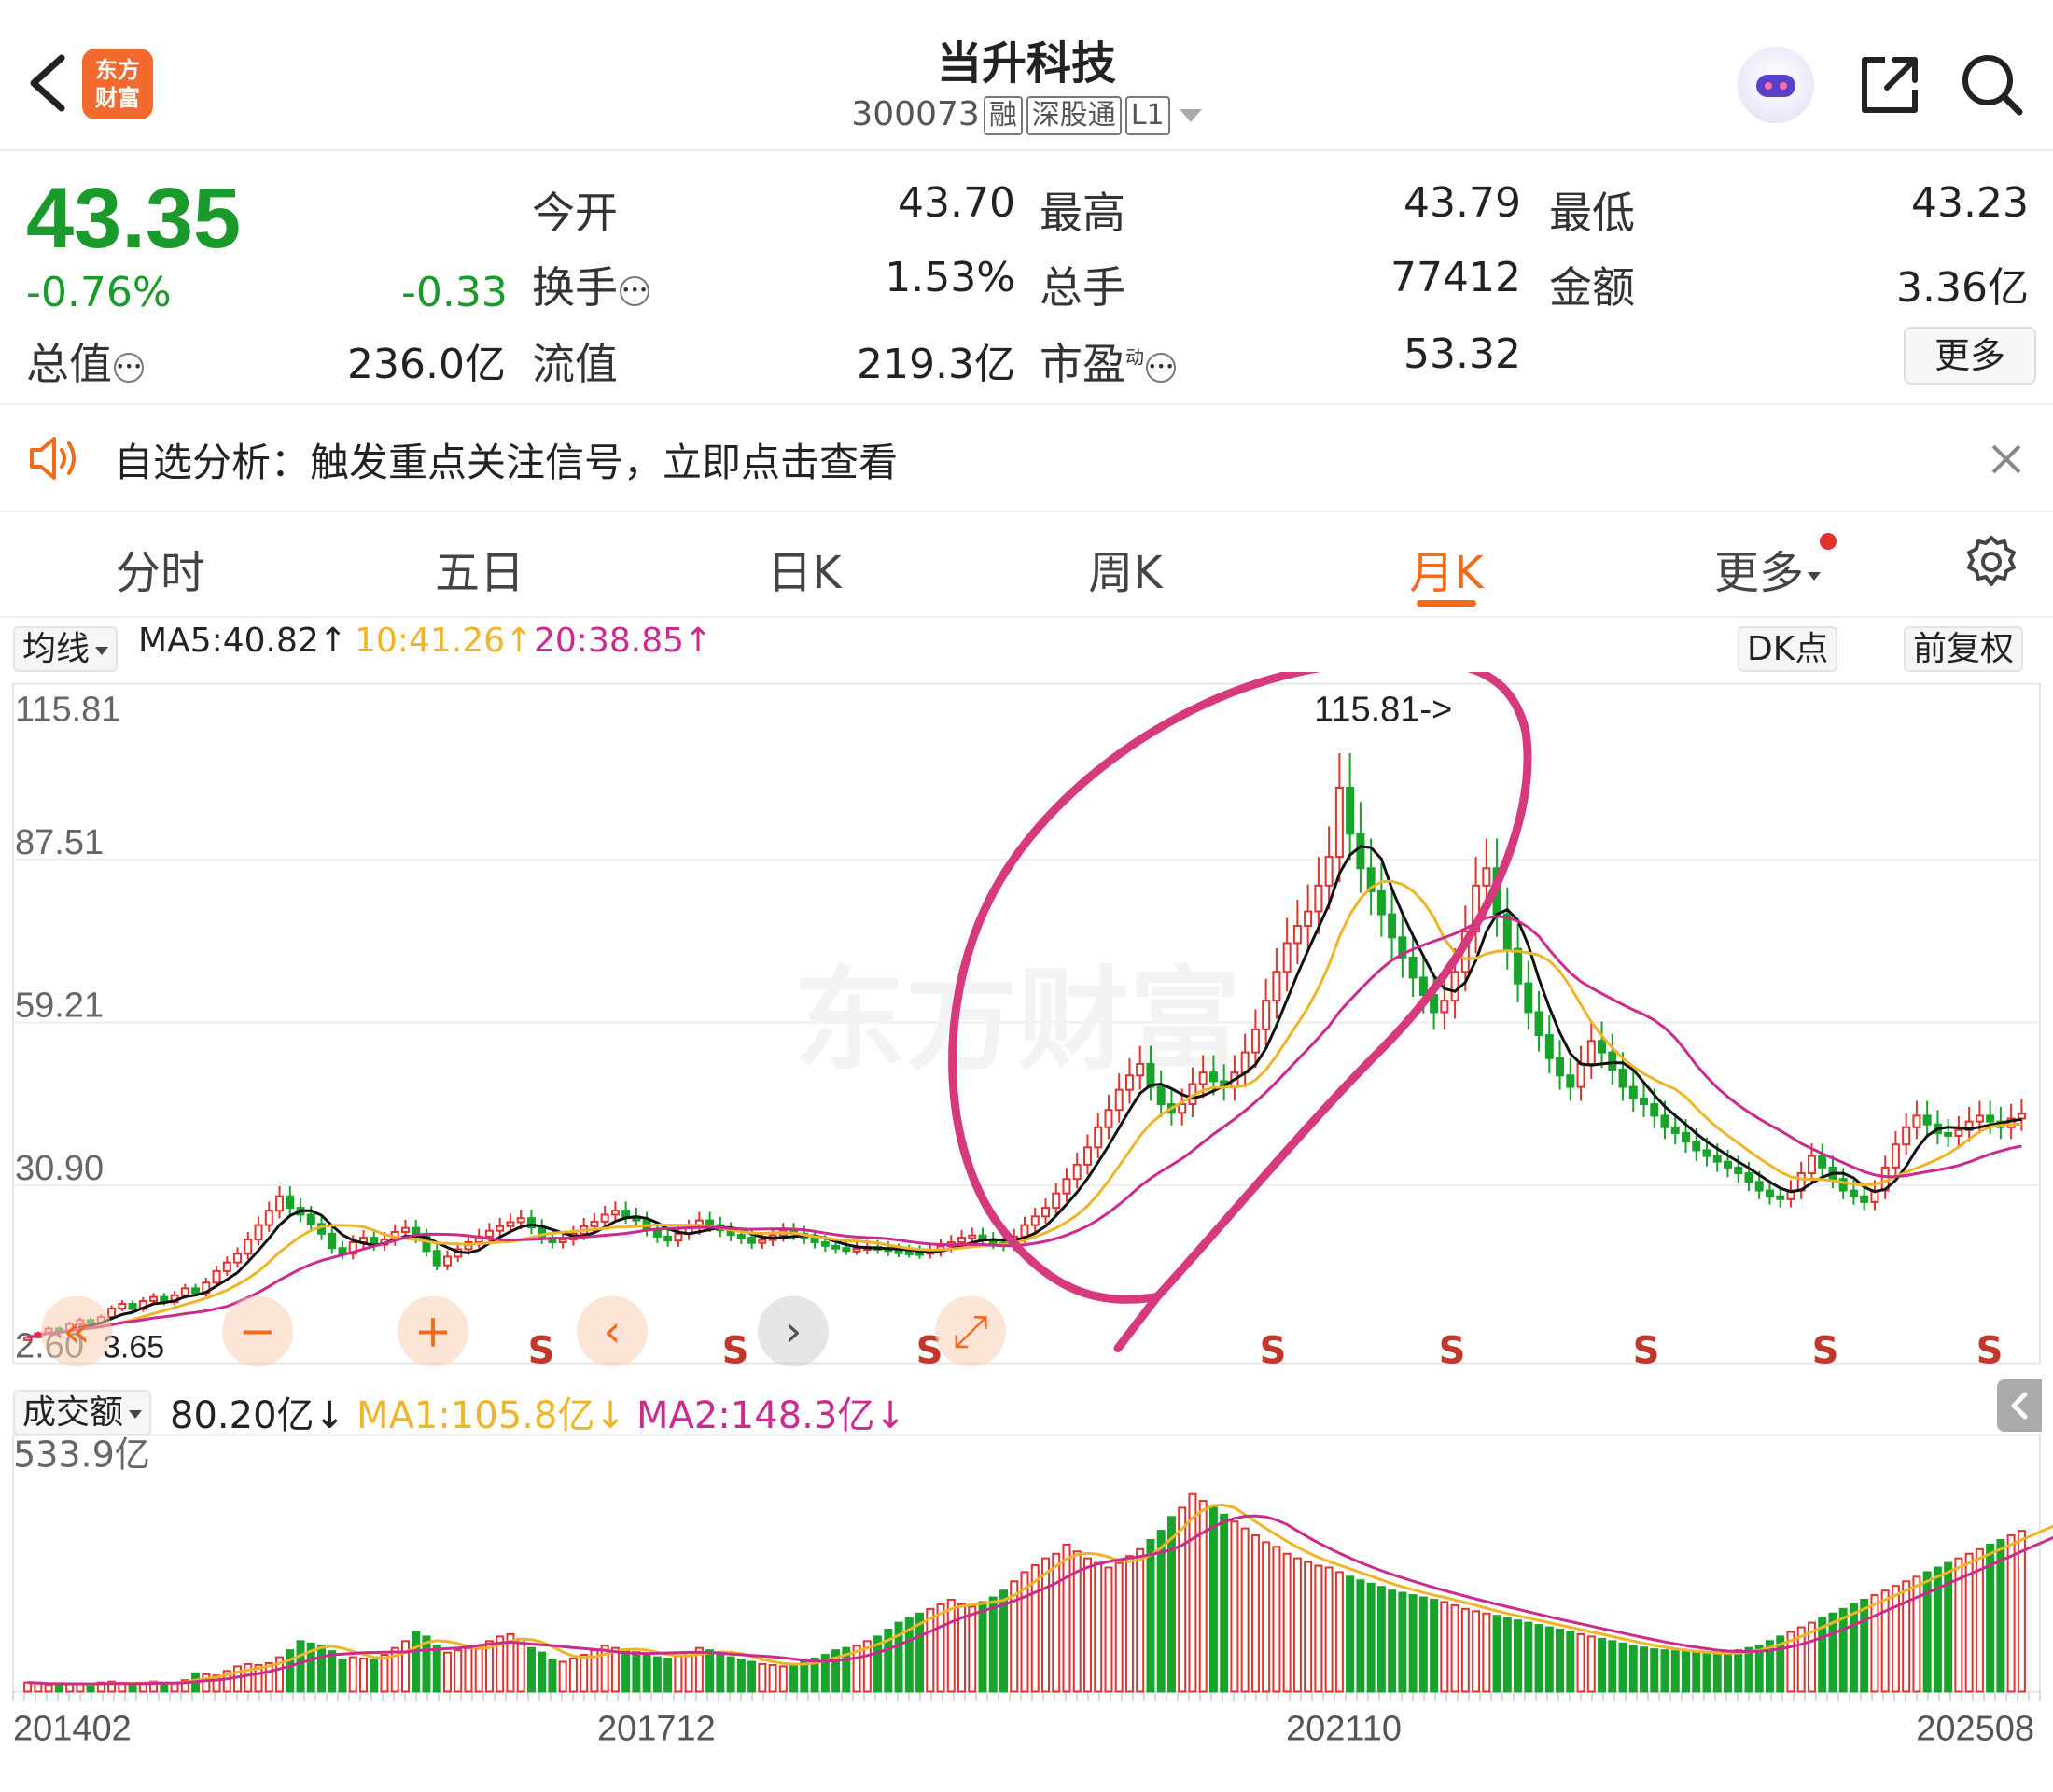  What do you see at coordinates (59, 842) in the screenshot?
I see `price-axis-label: 87.51` at bounding box center [59, 842].